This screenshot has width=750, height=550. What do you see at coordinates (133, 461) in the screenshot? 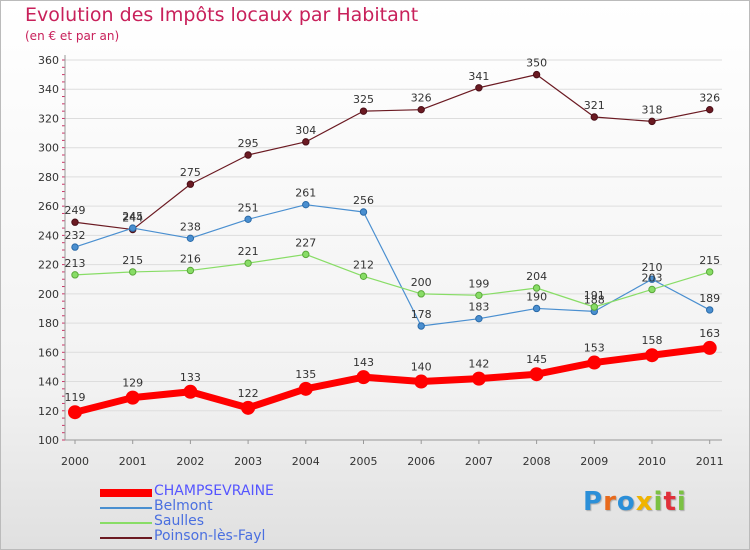
I see `x-tick-label: 2001` at bounding box center [133, 461].